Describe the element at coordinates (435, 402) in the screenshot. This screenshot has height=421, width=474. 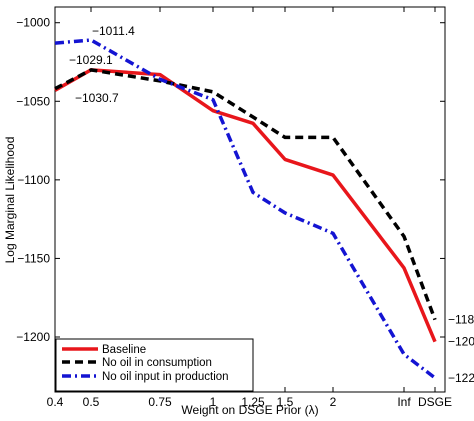
I see `x-tick-label: DSGE` at that location.